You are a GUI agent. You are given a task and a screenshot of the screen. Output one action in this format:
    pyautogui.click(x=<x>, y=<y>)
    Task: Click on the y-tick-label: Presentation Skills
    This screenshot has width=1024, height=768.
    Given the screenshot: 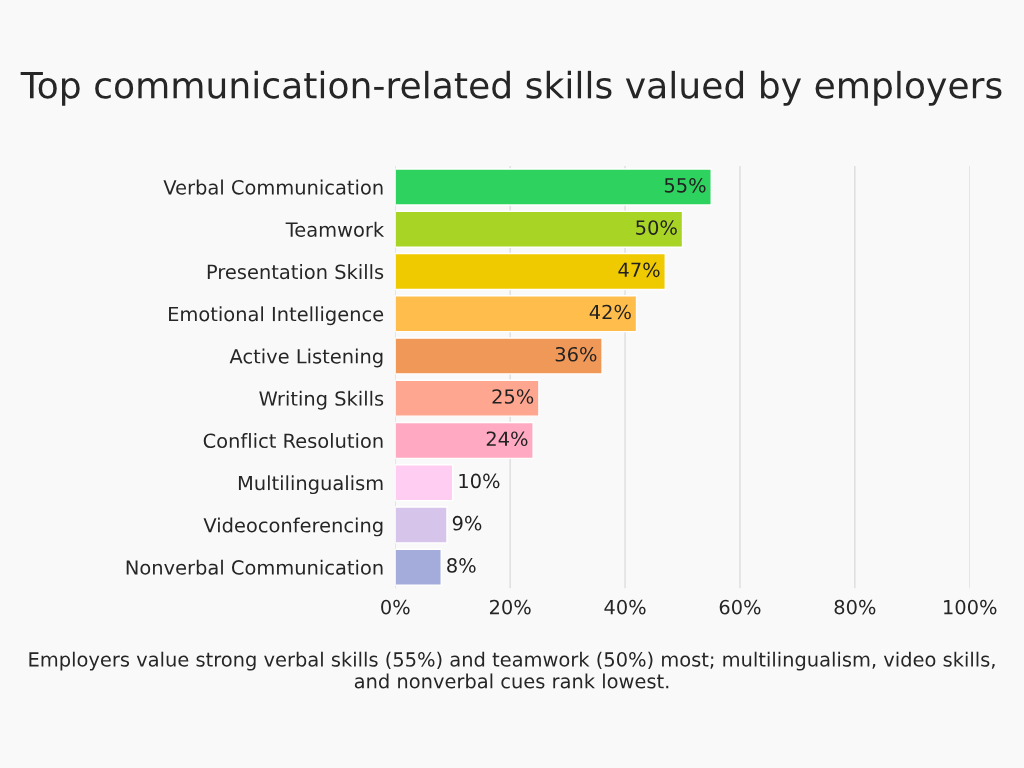 What is the action you would take?
    pyautogui.click(x=295, y=272)
    